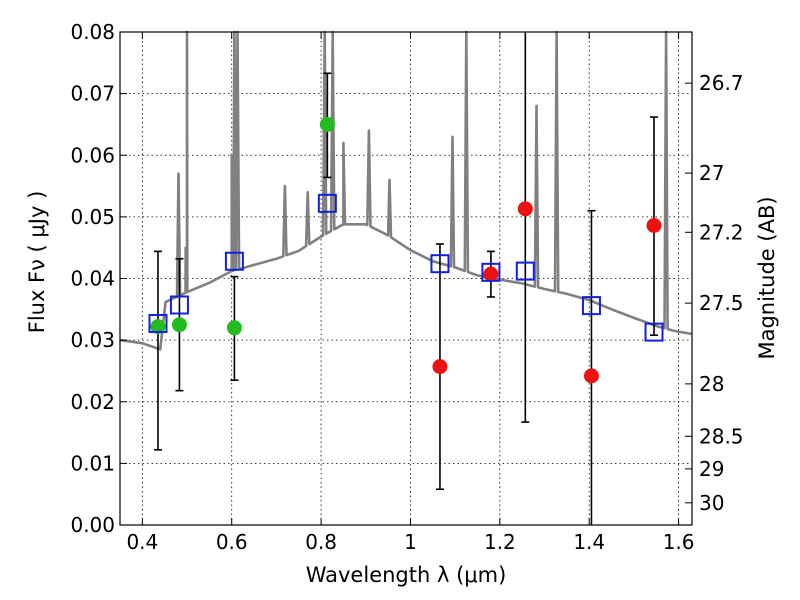  I want to click on y-axis-title: Flux Fν ( μJy ), so click(37, 262).